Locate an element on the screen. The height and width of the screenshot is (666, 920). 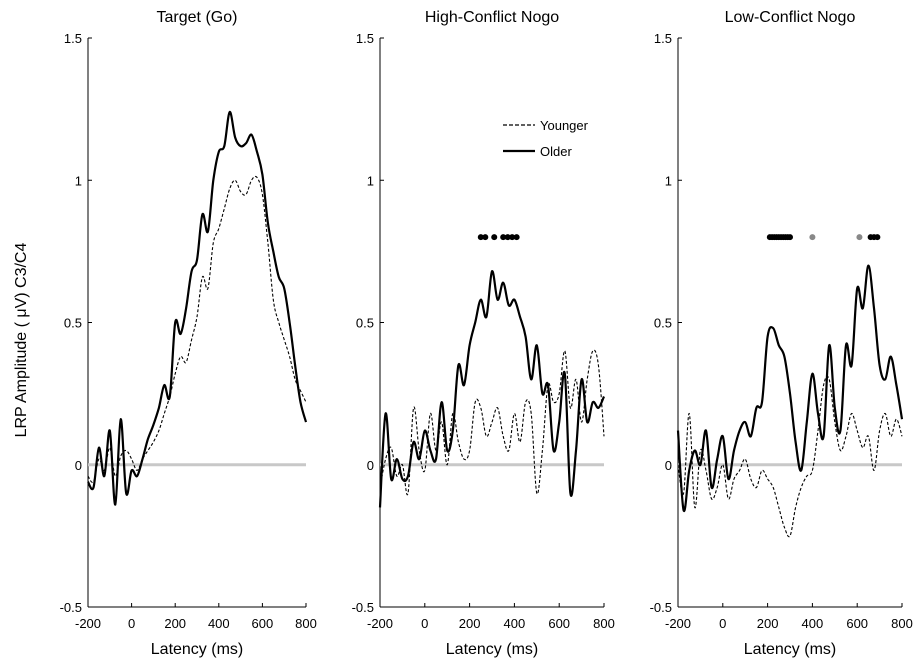
panel-title: Low-Conflict Nogo is located at coordinates (790, 17).